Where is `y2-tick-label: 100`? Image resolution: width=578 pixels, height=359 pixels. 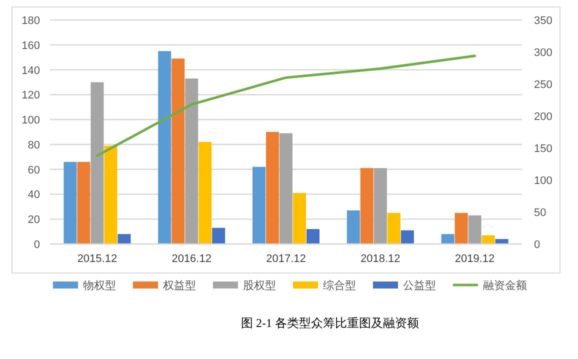 y2-tick-label: 100 is located at coordinates (543, 181).